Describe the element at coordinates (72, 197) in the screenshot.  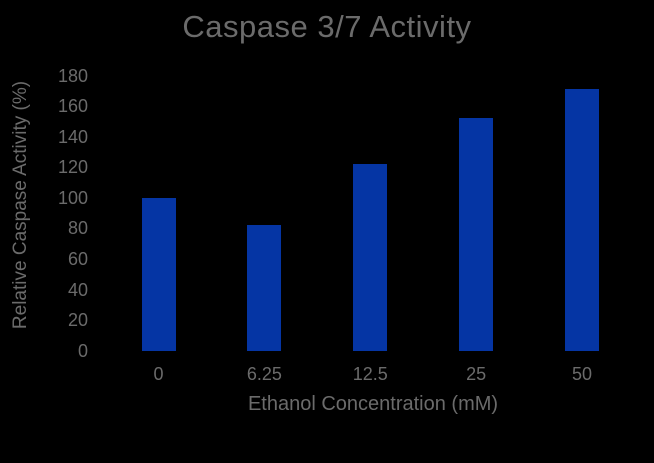
I see `y-tick-label-100: 100` at that location.